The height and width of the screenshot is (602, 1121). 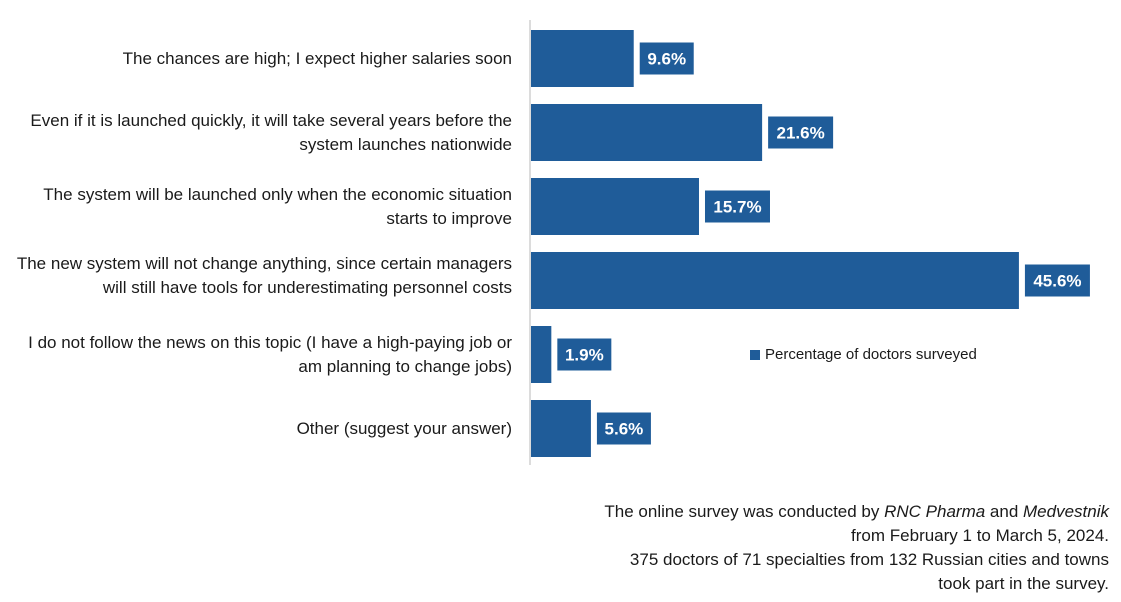 What do you see at coordinates (980, 535) in the screenshot?
I see `note-line-2: from February 1 to March 5, 2024.` at bounding box center [980, 535].